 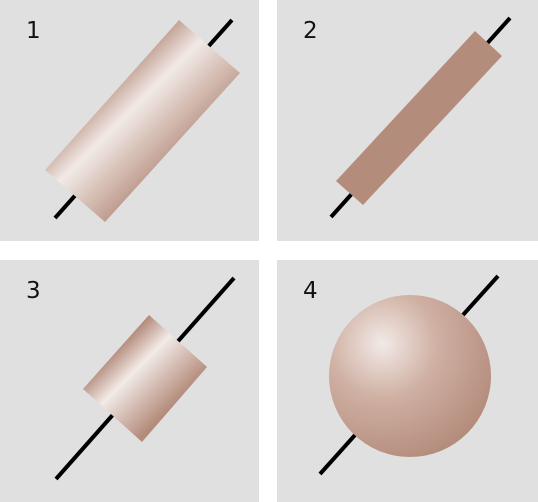 What do you see at coordinates (33, 291) in the screenshot?
I see `panel-label: 3` at bounding box center [33, 291].